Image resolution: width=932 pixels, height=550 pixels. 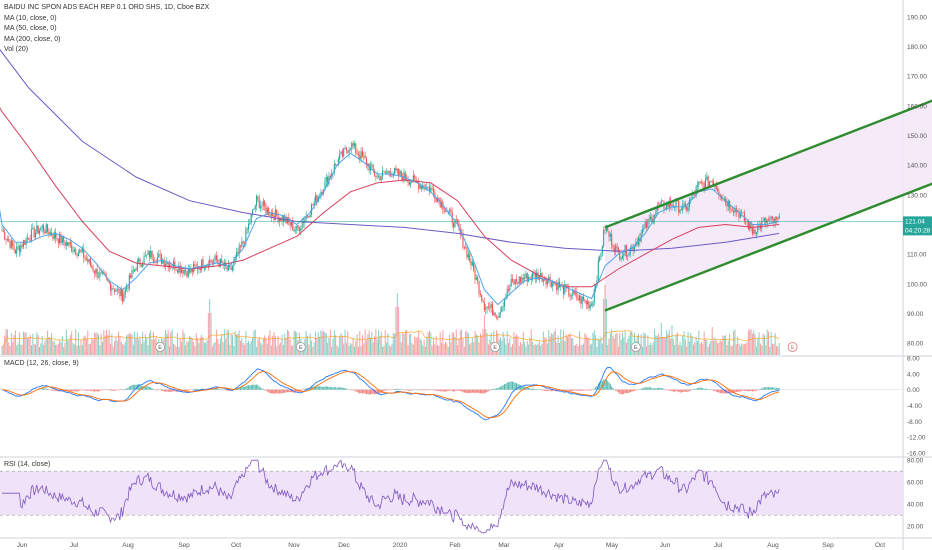 I want to click on indicator-ma50: MA (50, close, 0), so click(x=30, y=28).